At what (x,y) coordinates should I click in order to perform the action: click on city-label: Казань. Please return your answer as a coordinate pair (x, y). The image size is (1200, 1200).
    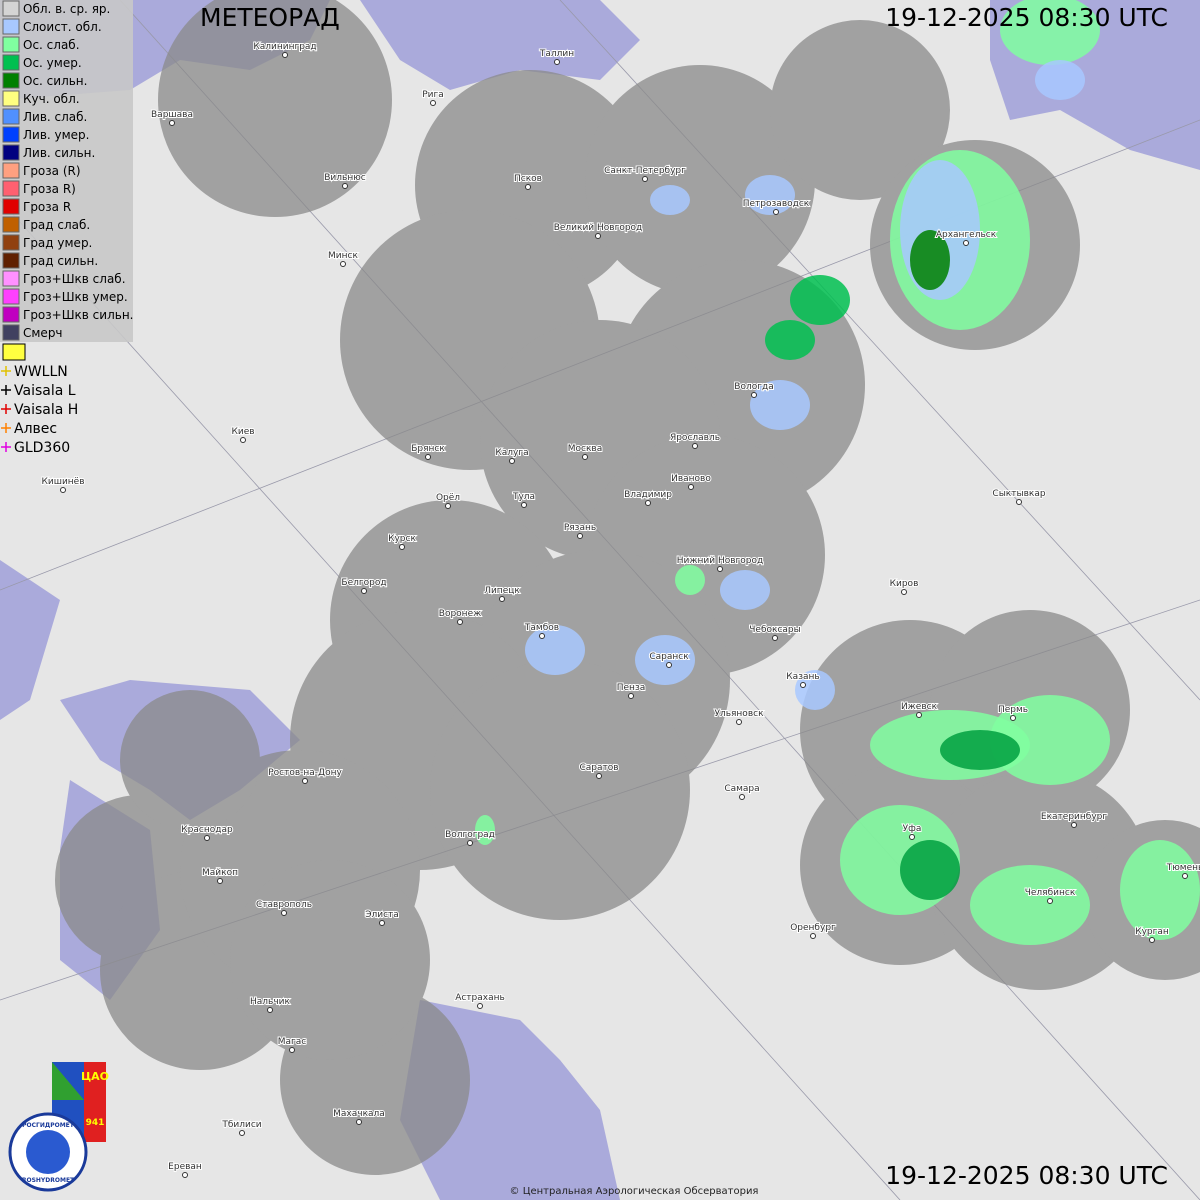
    Looking at the image, I should click on (802, 677).